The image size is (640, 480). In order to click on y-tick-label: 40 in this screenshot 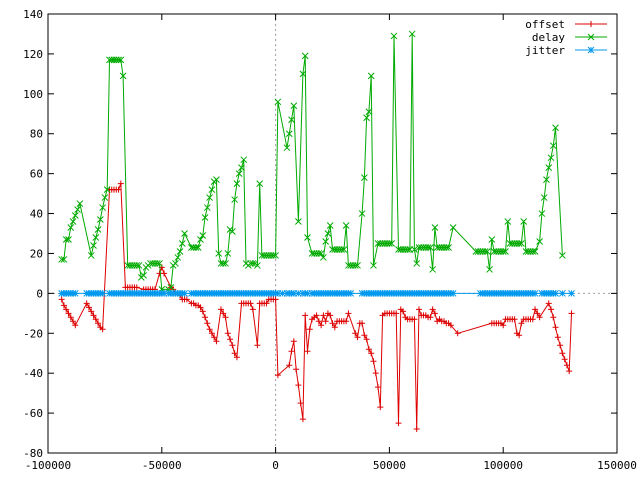, I will do `click(36, 214)`.